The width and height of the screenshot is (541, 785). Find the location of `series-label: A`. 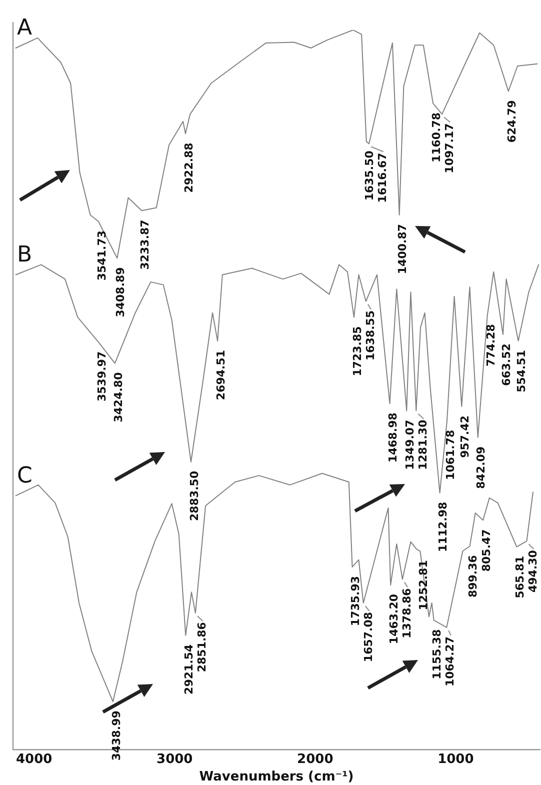

series-label: A is located at coordinates (24, 28).